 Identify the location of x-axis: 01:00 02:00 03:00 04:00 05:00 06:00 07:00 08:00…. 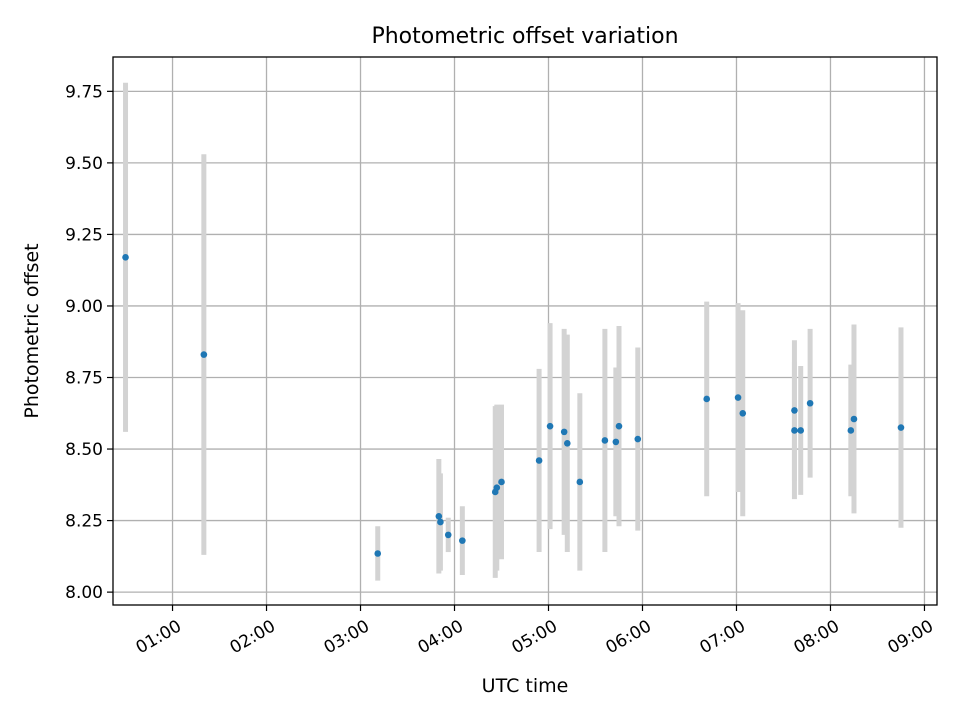
(535, 631).